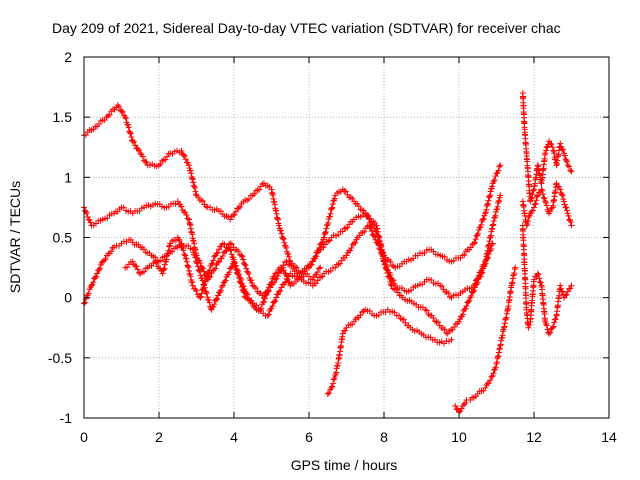 This screenshot has width=640, height=480. Describe the element at coordinates (451, 339) in the screenshot. I see `series-5-point` at that location.